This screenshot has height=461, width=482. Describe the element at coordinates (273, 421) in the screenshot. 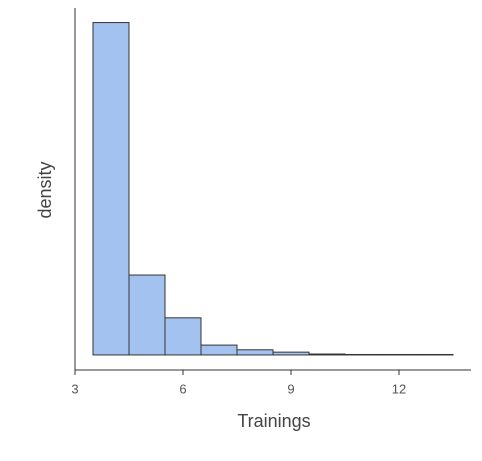

I see `x-axis-label: Trainings` at that location.